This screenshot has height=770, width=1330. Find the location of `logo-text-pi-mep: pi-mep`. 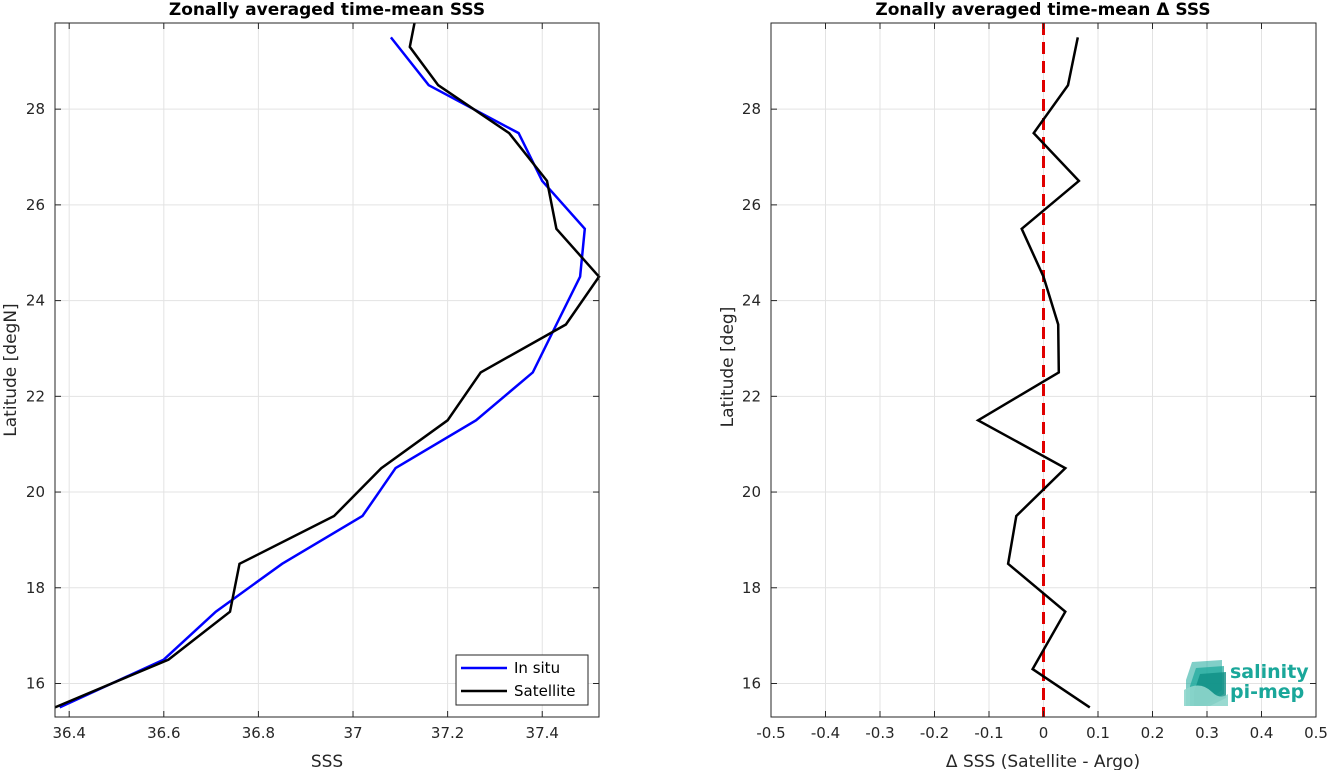

logo-text-pi-mep: pi-mep is located at coordinates (1267, 692).